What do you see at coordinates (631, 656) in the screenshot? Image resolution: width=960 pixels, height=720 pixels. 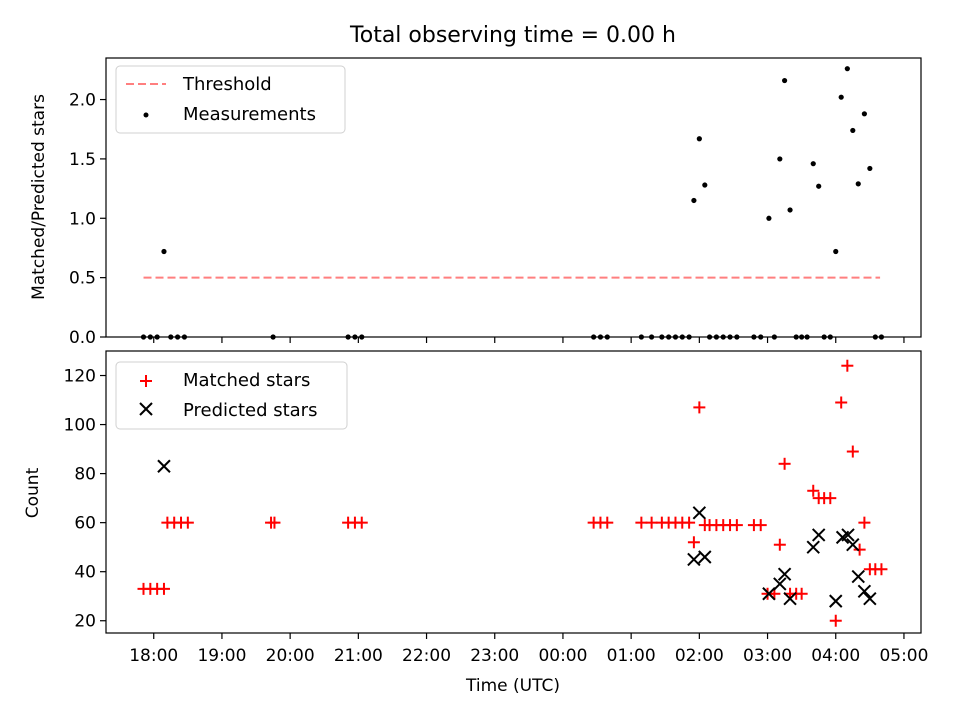 I see `x-tick-label: 01:00` at bounding box center [631, 656].